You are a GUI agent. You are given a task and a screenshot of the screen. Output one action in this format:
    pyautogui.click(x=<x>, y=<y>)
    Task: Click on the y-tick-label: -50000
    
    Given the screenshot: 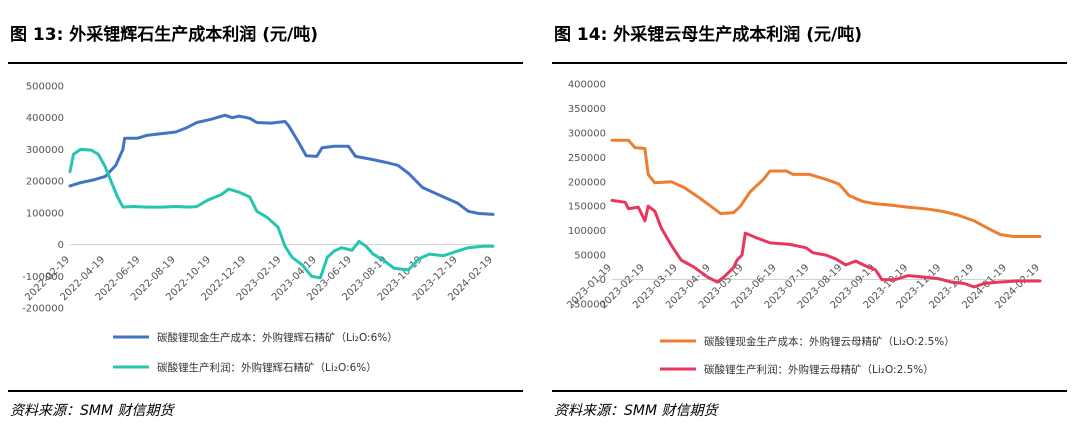 What is the action you would take?
    pyautogui.click(x=588, y=305)
    